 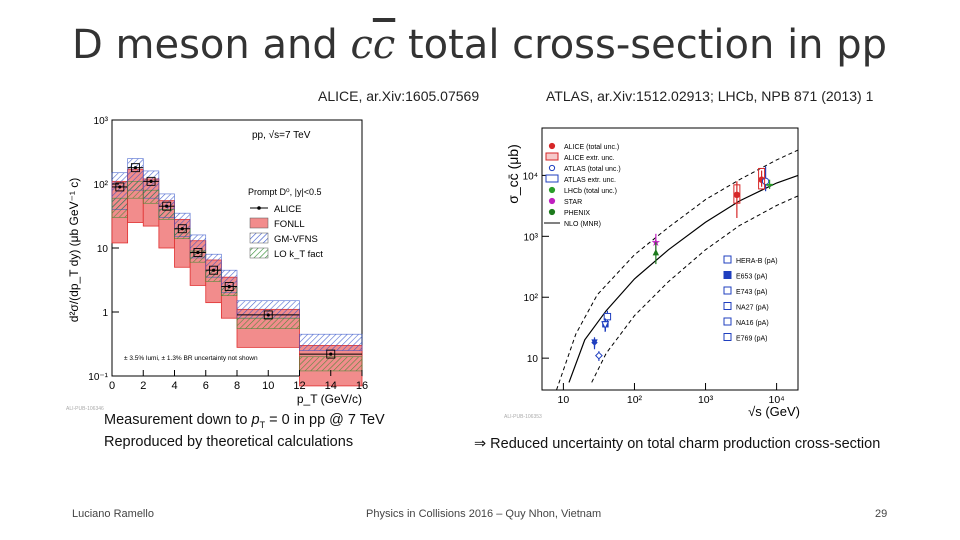 I want to click on y-tick-label: 10⁴, so click(x=530, y=176).